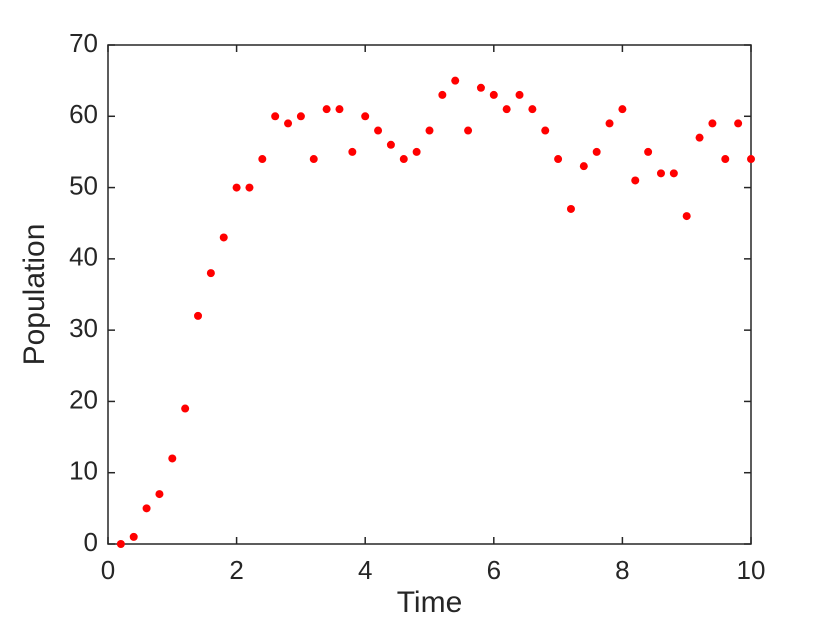  Describe the element at coordinates (83, 185) in the screenshot. I see `y-tick-label: 50` at that location.